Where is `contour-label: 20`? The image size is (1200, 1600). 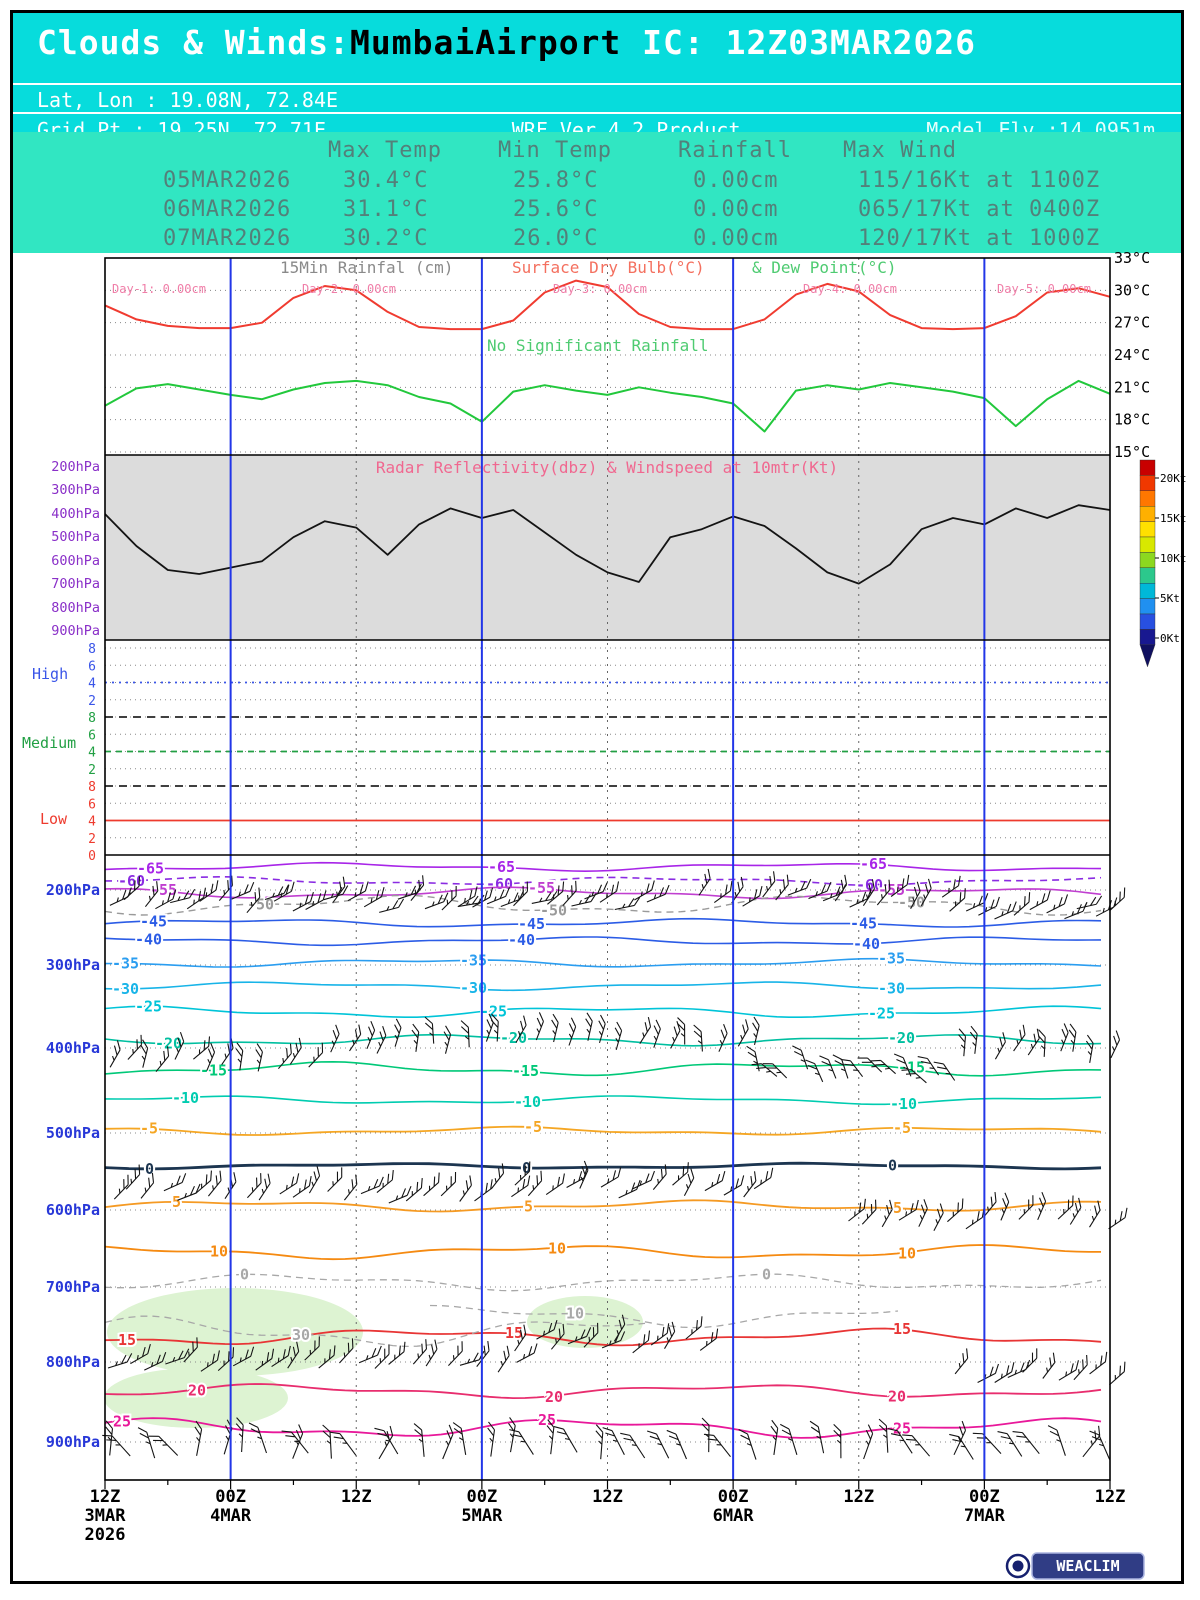
contour-label: 20 is located at coordinates (897, 1396).